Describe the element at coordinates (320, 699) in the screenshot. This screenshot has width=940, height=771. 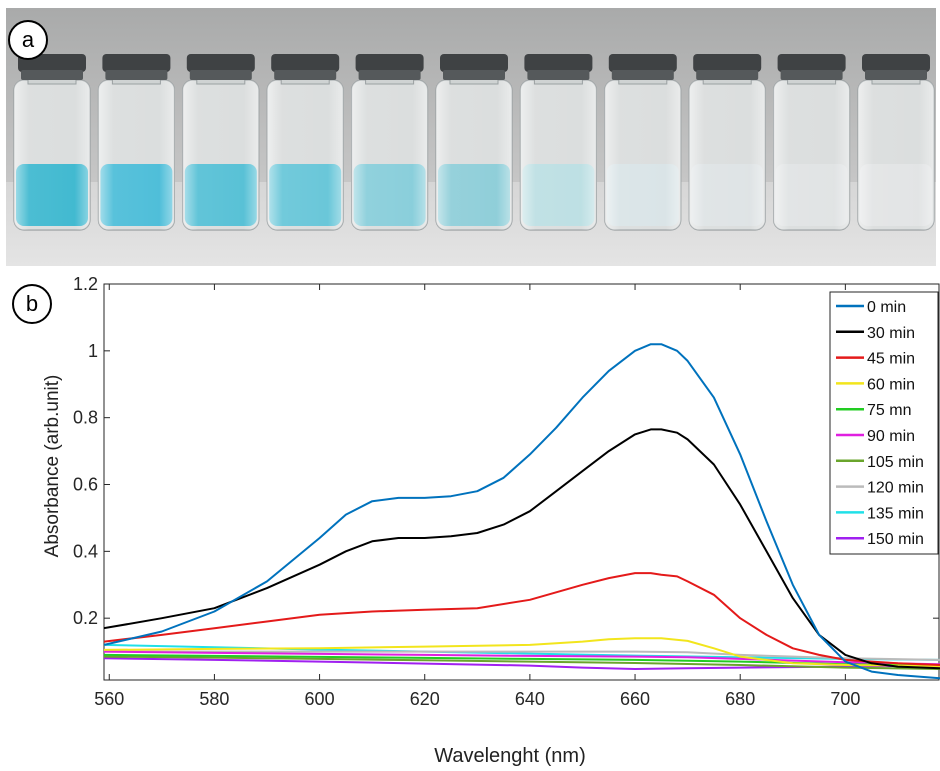
I see `x-tick-label: 600` at that location.